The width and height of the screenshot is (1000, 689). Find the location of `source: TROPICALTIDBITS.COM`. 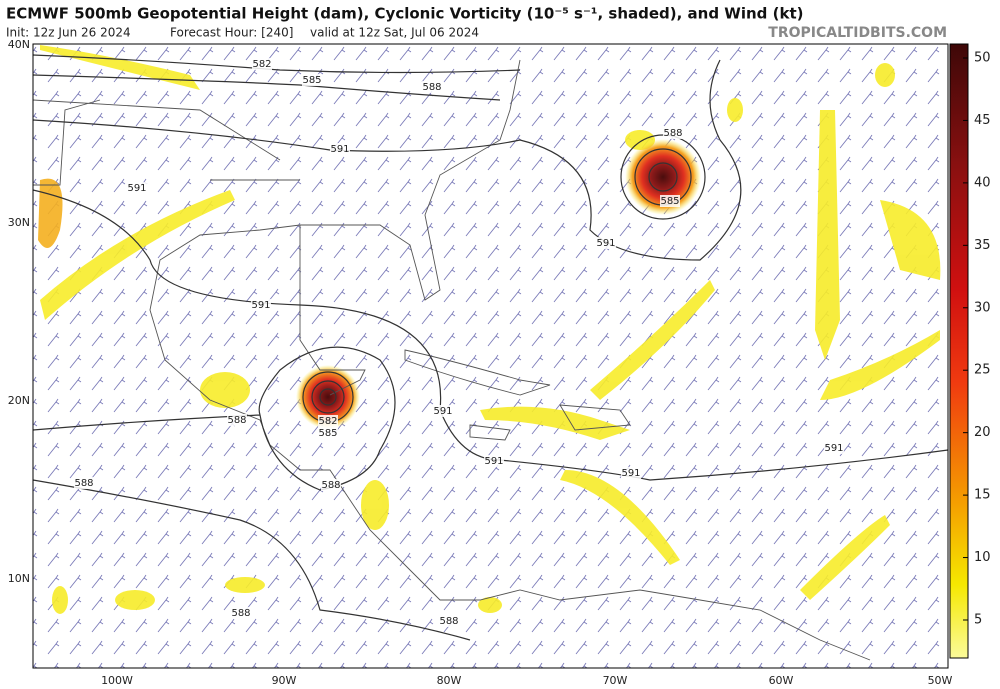

source: TROPICALTIDBITS.COM is located at coordinates (857, 33).